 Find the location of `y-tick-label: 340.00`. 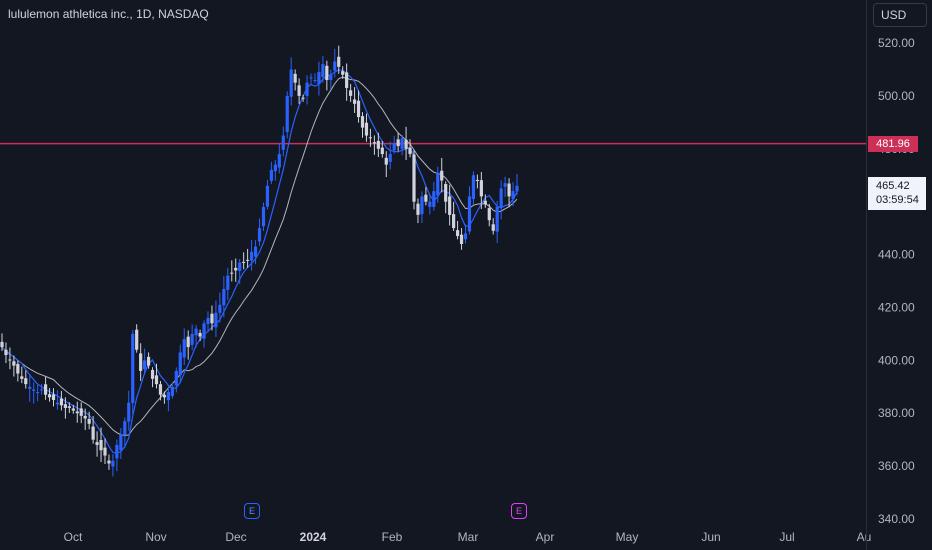

y-tick-label: 340.00 is located at coordinates (896, 519).